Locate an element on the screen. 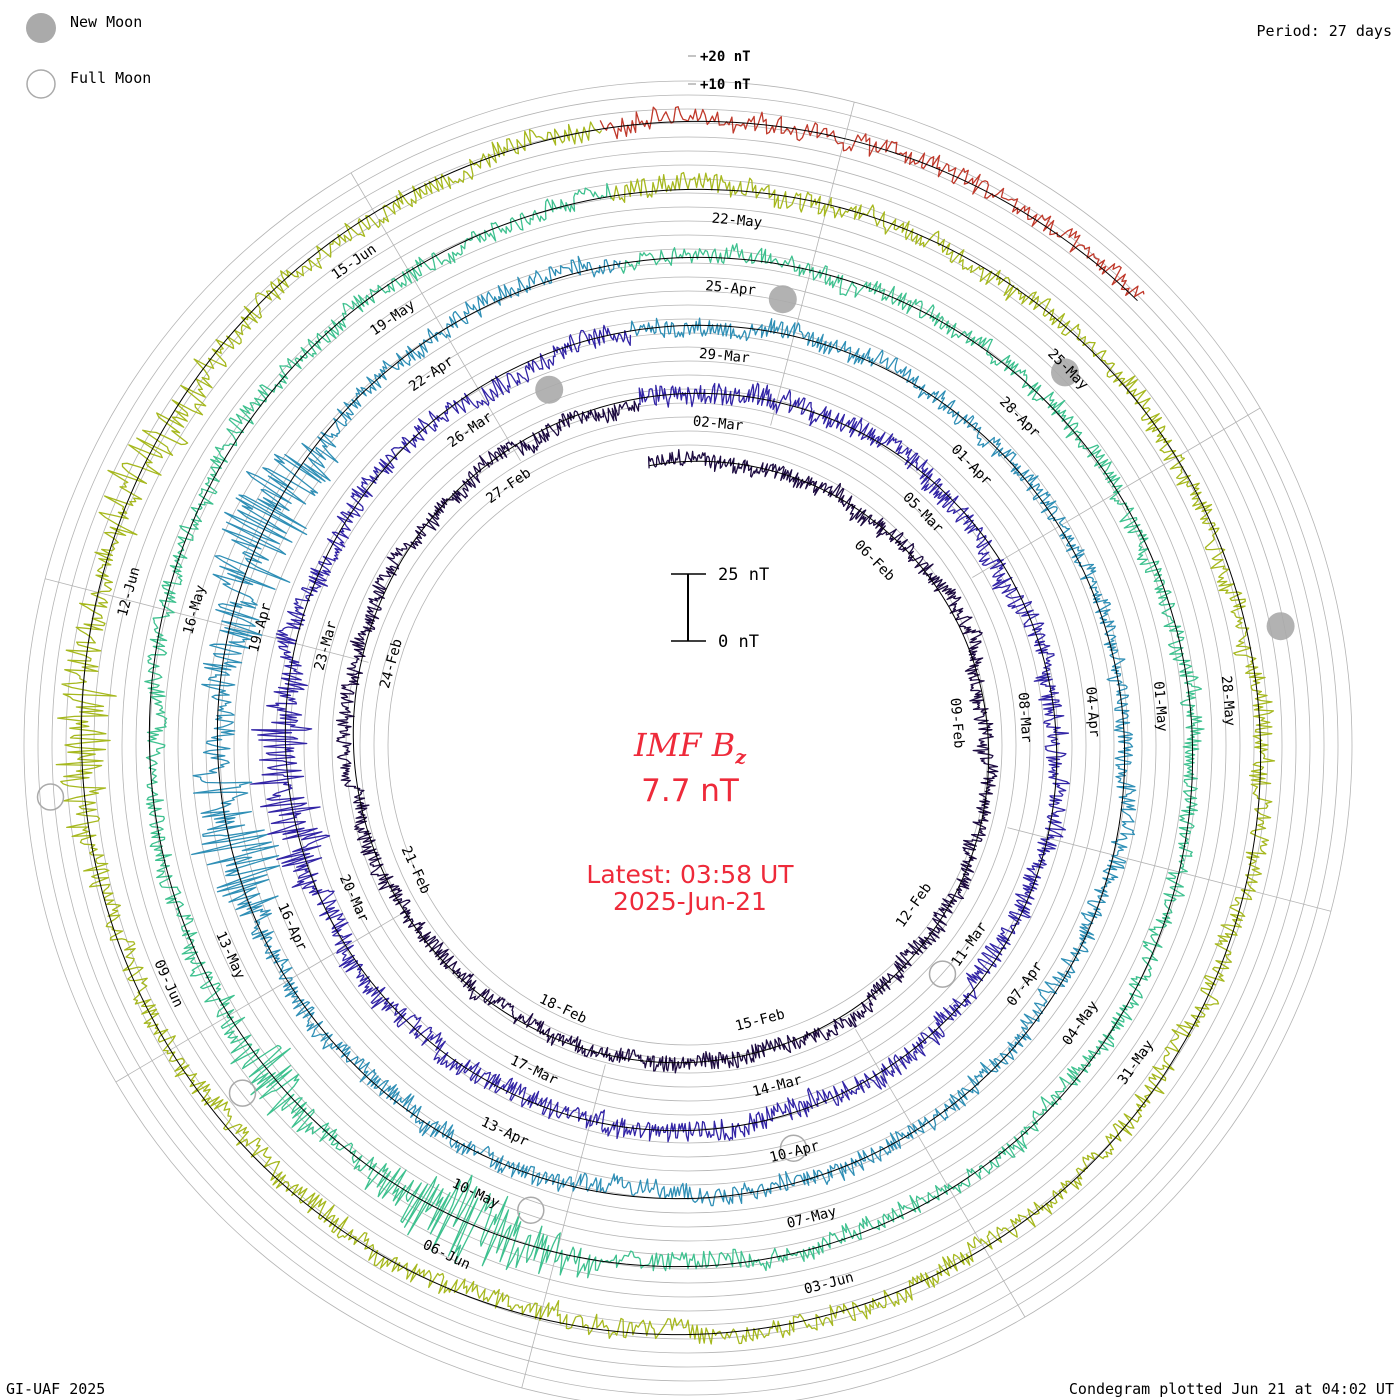  chart-title: IMF Bz is located at coordinates (690, 747).